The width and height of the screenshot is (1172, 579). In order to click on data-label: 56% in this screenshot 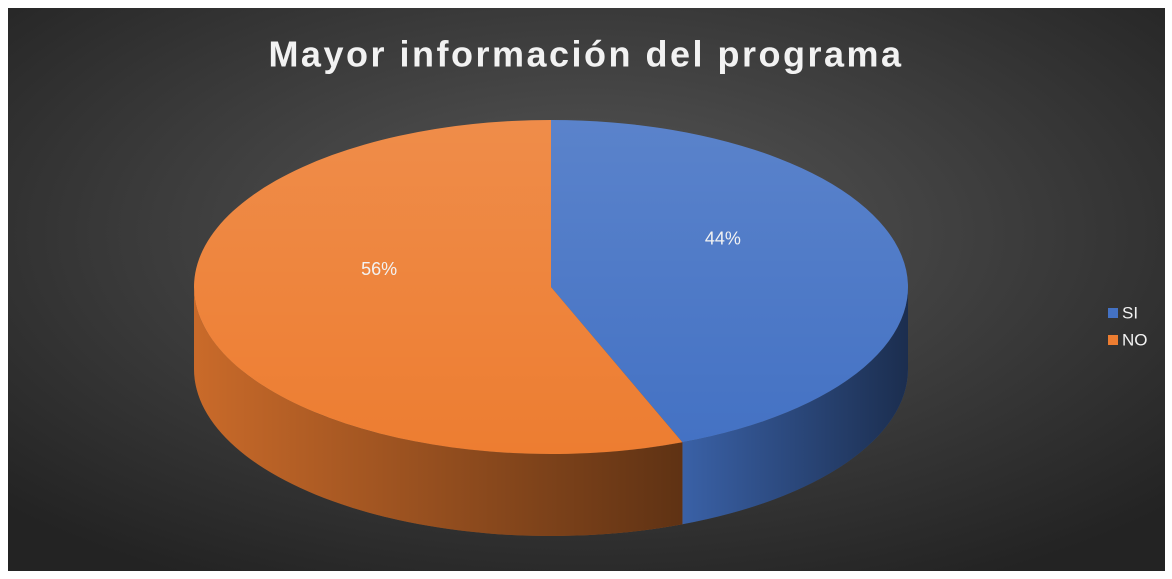, I will do `click(379, 269)`.